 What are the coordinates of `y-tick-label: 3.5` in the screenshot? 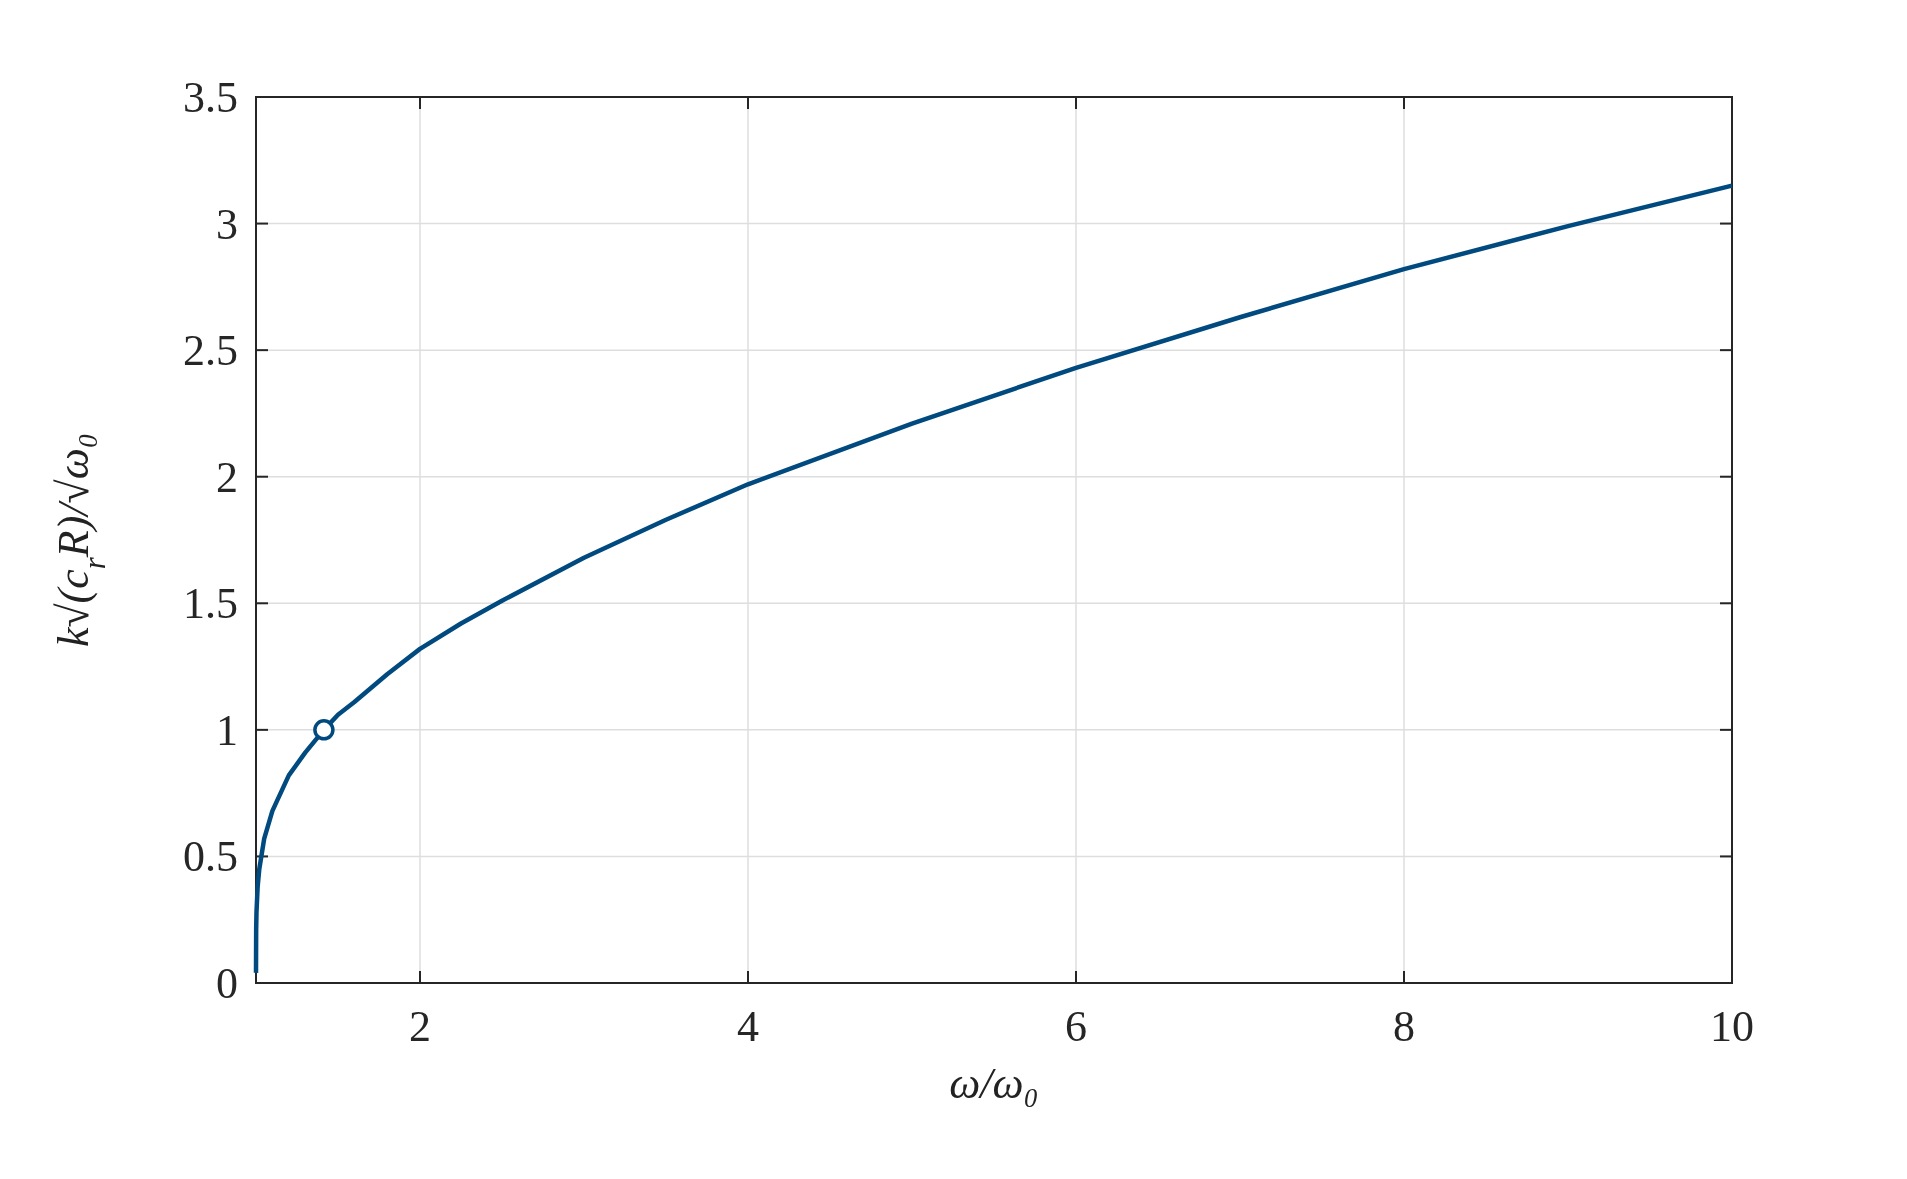 It's located at (210, 97).